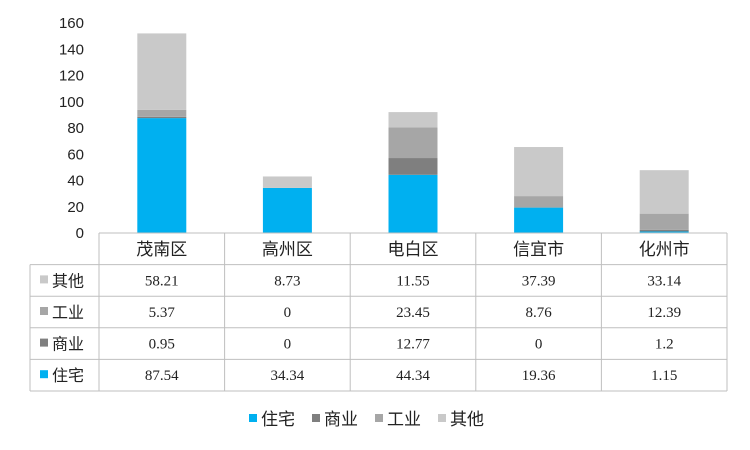 The height and width of the screenshot is (450, 750). Describe the element at coordinates (162, 376) in the screenshot. I see `table-cell: 87.54` at that location.